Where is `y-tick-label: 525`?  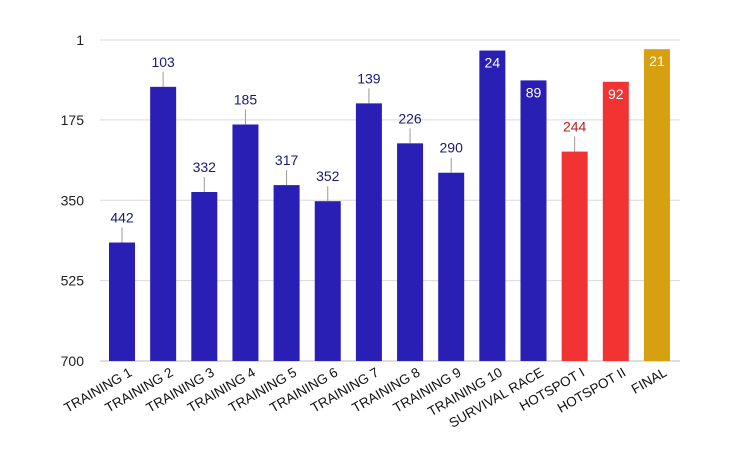
y-tick-label: 525 is located at coordinates (73, 281).